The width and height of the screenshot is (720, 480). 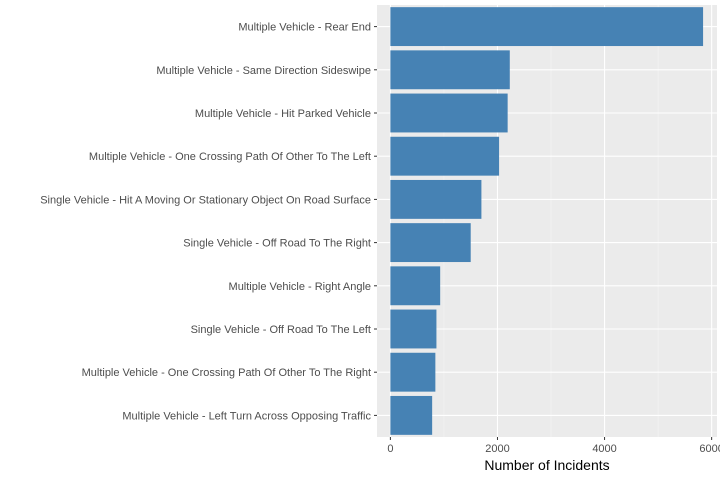 What do you see at coordinates (300, 287) in the screenshot?
I see `y-tick-label: Multiple Vehicle - Right Angle` at bounding box center [300, 287].